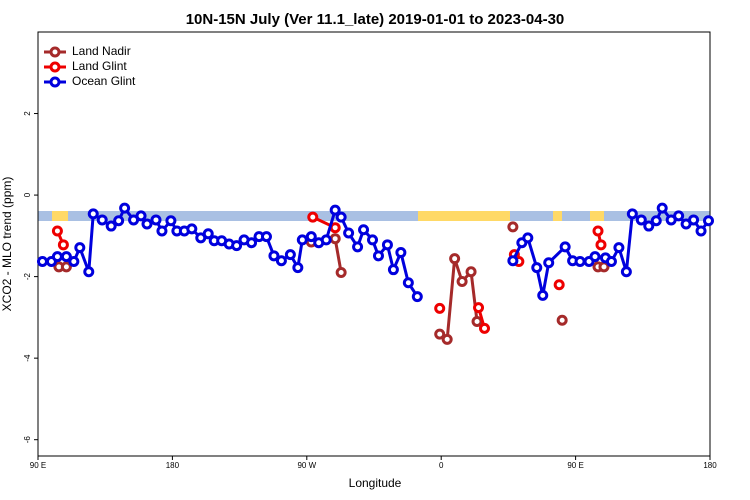  Describe the element at coordinates (441, 465) in the screenshot. I see `x-tick-label: 0` at that location.